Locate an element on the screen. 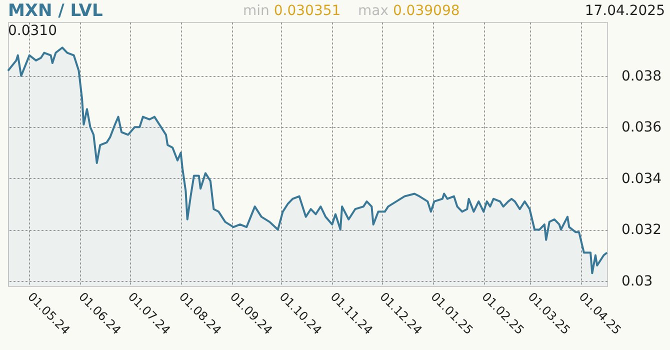  chart-title: MXN / LVL is located at coordinates (55, 11).